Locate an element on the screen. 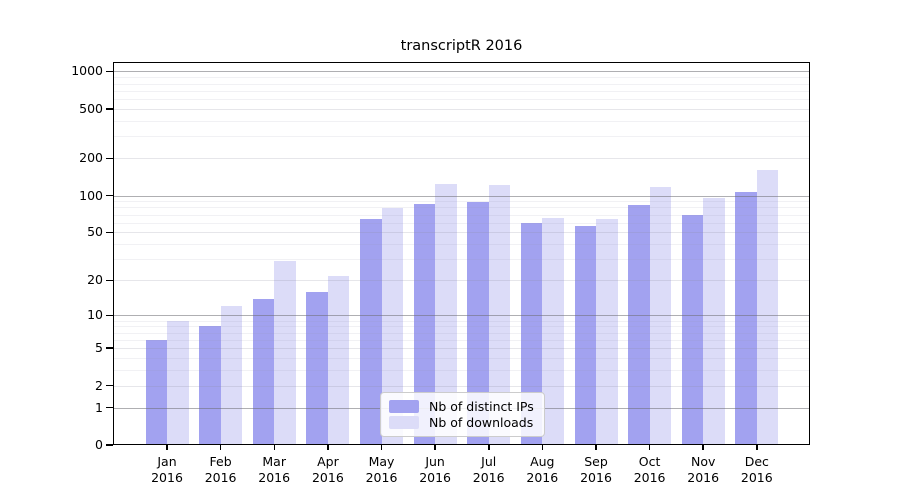  month-label: Dec is located at coordinates (756, 461).